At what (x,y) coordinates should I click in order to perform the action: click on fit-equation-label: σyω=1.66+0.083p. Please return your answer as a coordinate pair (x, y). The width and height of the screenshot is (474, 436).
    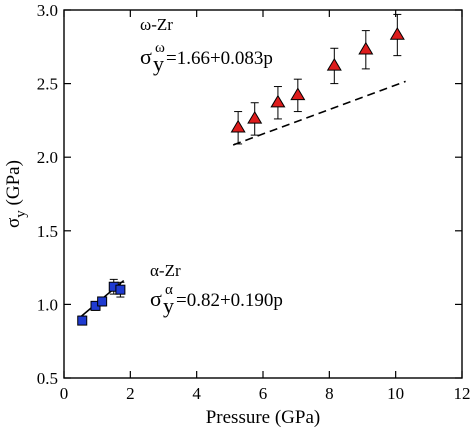
    Looking at the image, I should click on (206, 58).